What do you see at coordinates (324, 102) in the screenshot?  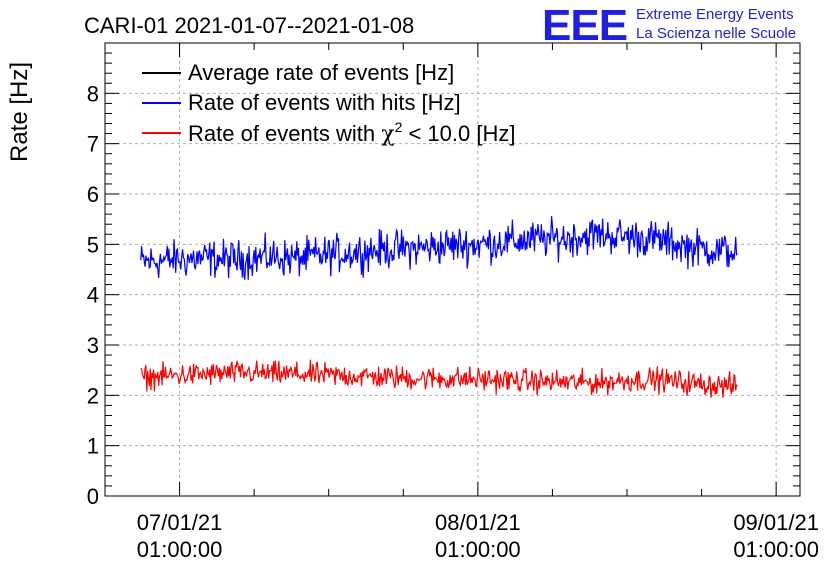 I see `legend-label-hits: Rate of events with hits [Hz]` at bounding box center [324, 102].